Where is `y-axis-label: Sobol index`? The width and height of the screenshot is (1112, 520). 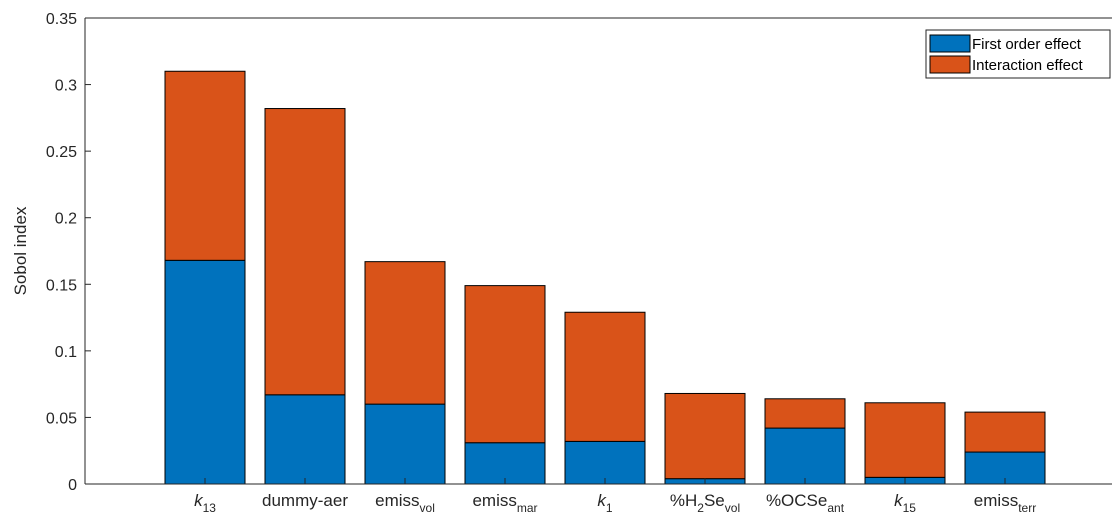 y-axis-label: Sobol index is located at coordinates (20, 250).